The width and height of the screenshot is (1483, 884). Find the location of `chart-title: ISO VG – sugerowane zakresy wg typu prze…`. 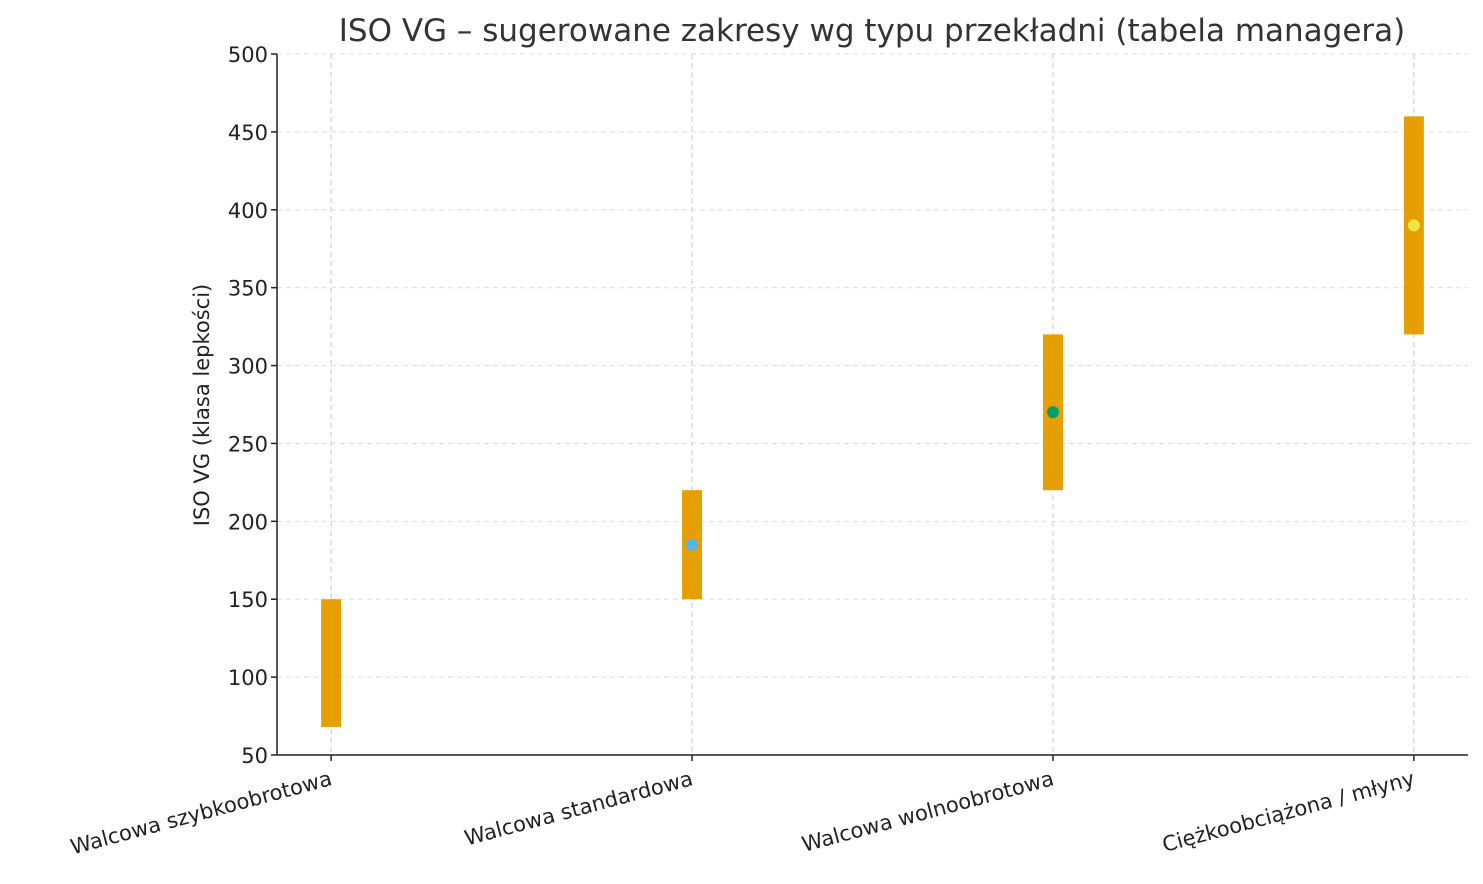

chart-title: ISO VG – sugerowane zakresy wg typu prze… is located at coordinates (872, 31).